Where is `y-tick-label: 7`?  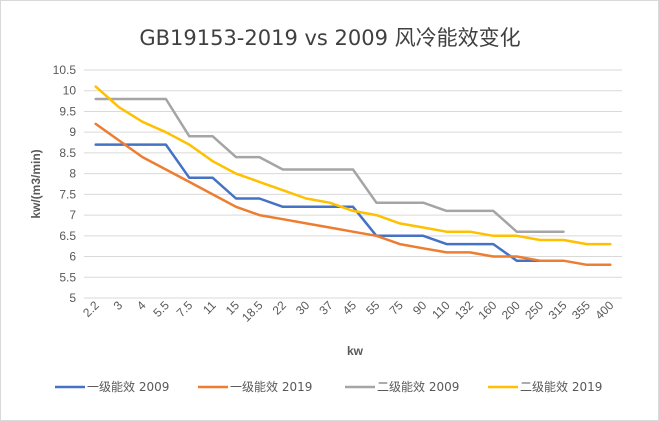
y-tick-label: 7 is located at coordinates (72, 215).